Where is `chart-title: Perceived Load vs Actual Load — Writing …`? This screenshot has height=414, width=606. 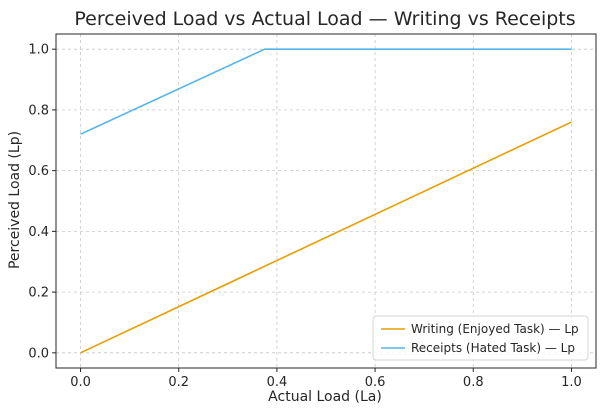
chart-title: Perceived Load vs Actual Load — Writing … is located at coordinates (324, 19).